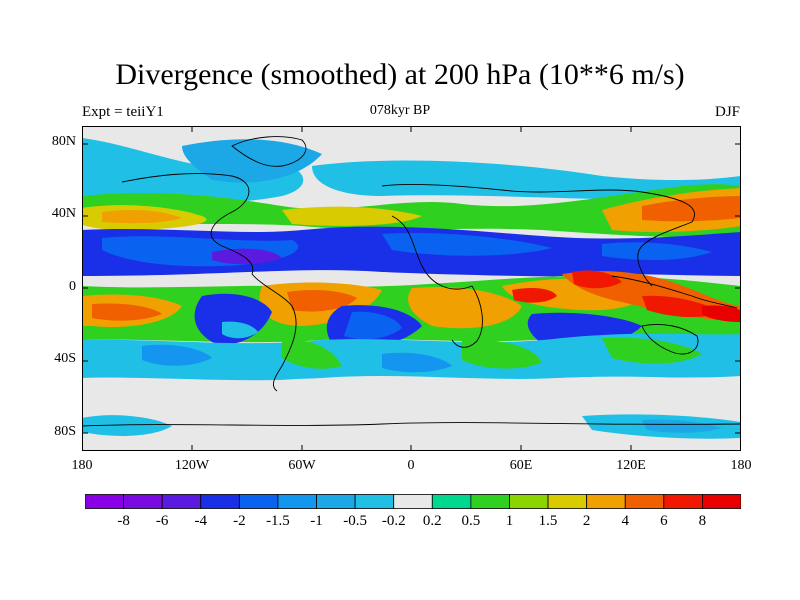 The image size is (800, 600). What do you see at coordinates (432, 521) in the screenshot?
I see `colorbar-tick-label: 0.2` at bounding box center [432, 521].